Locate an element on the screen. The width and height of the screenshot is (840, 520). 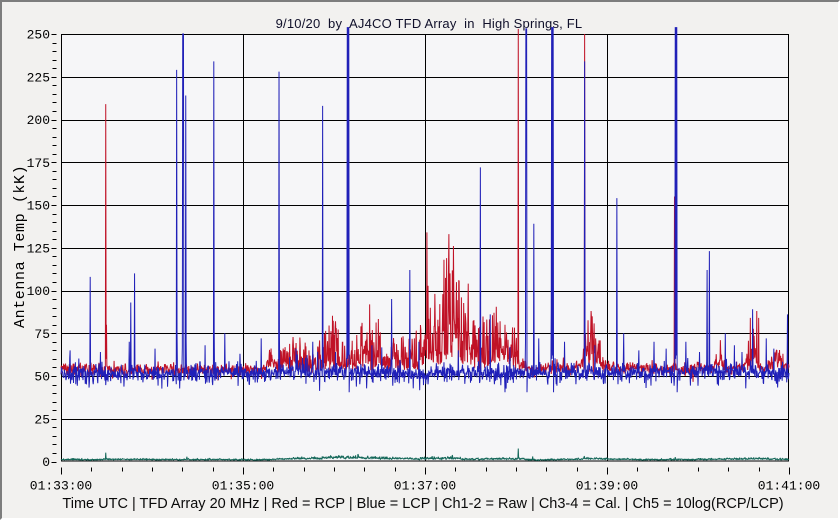
y-tick-label: 250 is located at coordinates (38, 35).